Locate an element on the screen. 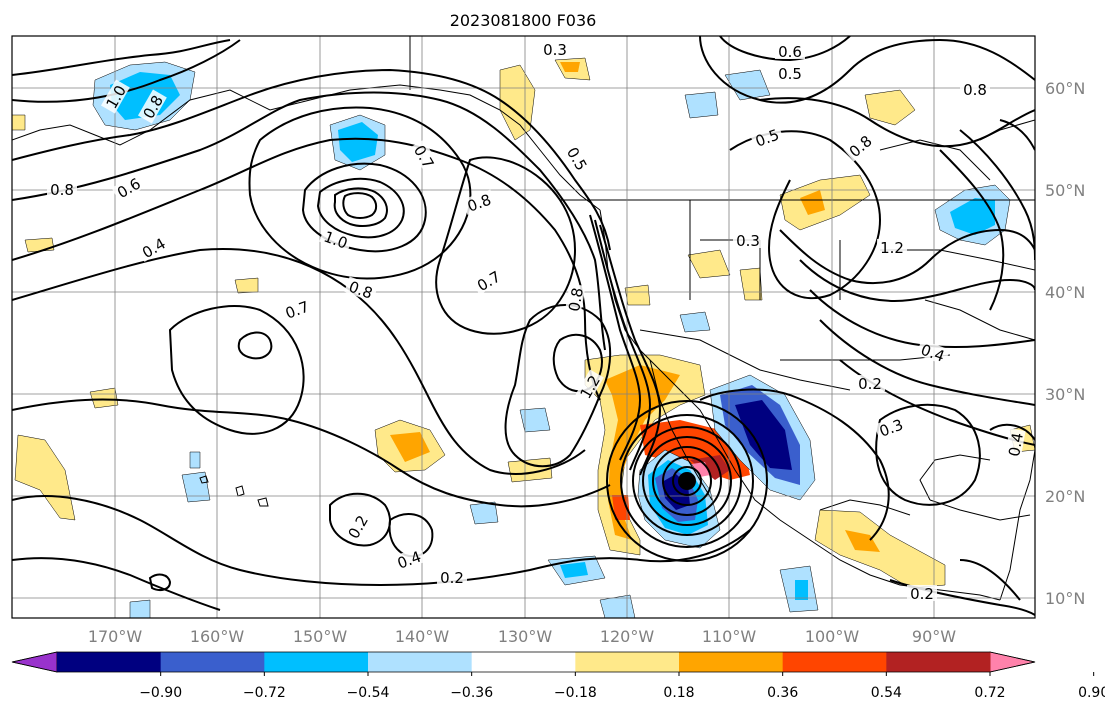  map-title: 2023081800 F036 is located at coordinates (523, 20).